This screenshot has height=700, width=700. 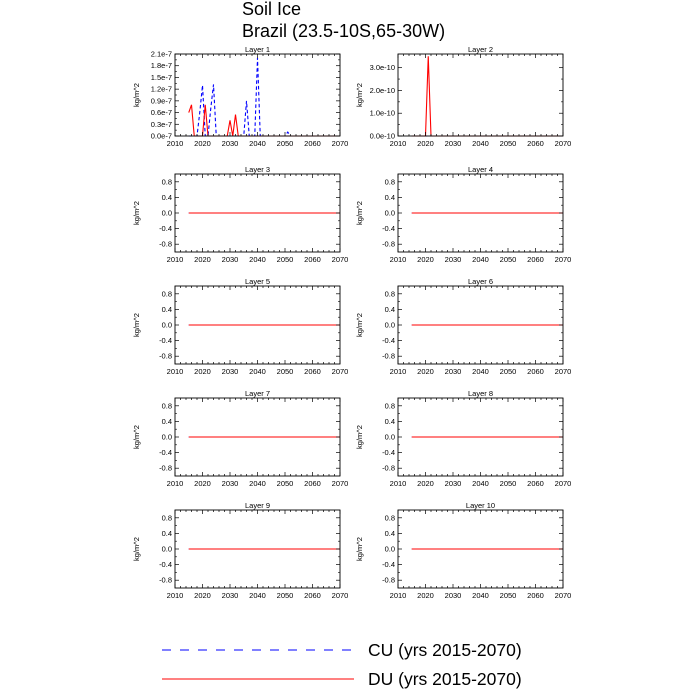 What do you see at coordinates (480, 393) in the screenshot?
I see `panel-title: Layer 8` at bounding box center [480, 393].